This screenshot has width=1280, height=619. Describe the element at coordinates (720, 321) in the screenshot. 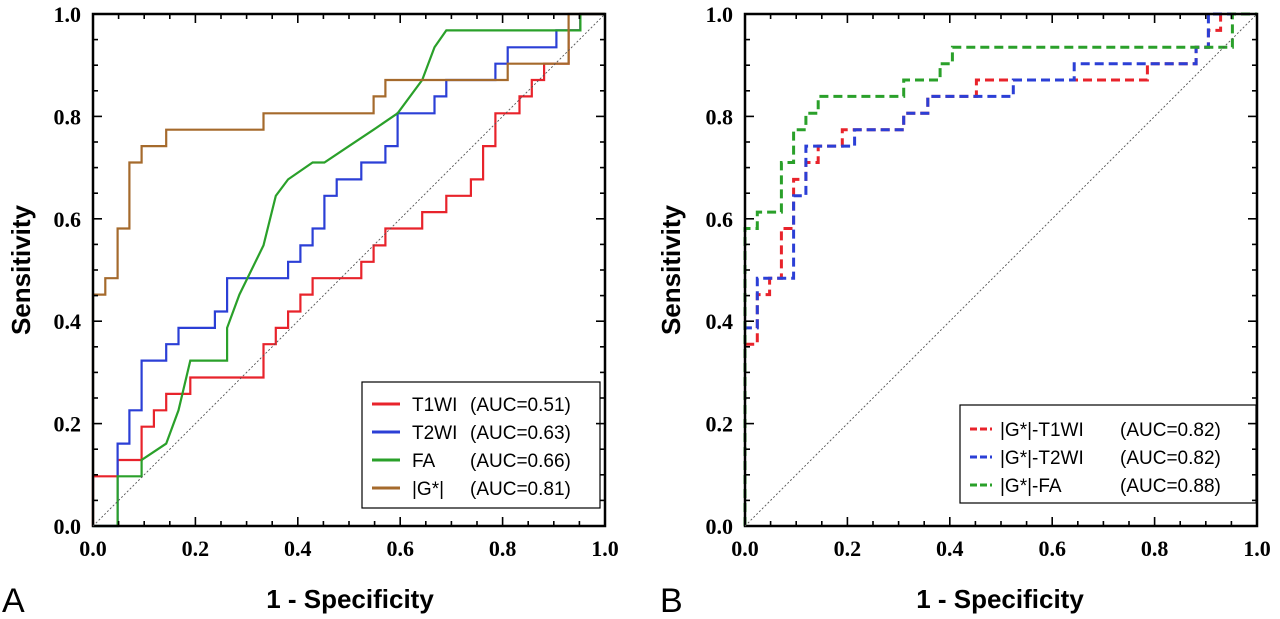

I see `panel-b-y-tick-label: 0.4` at that location.